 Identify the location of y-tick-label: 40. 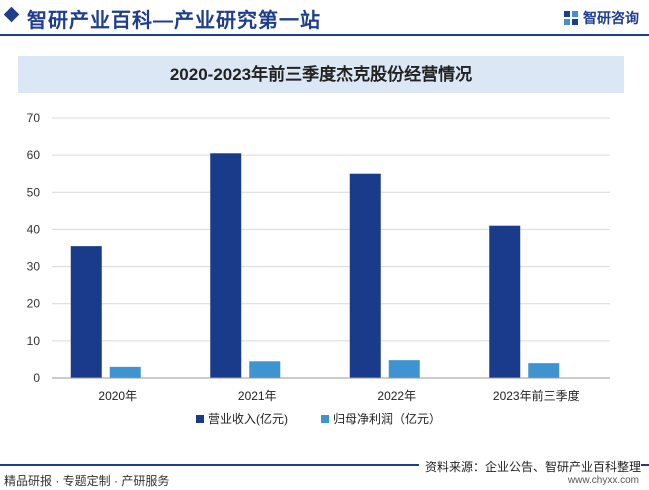
(34, 229).